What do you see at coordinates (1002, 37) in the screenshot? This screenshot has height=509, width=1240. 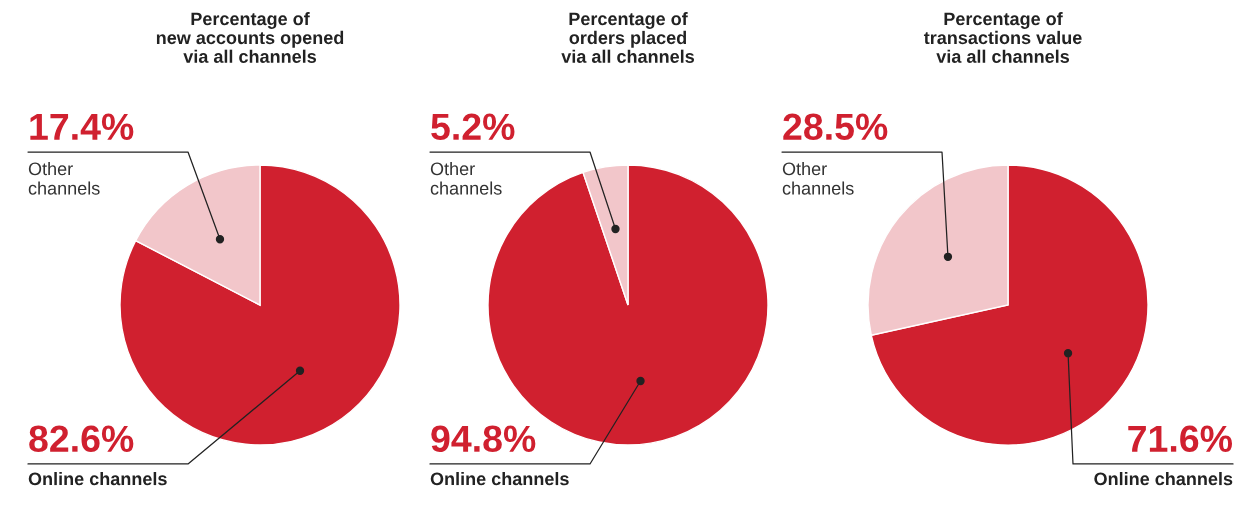 I see `chart-title: Percentage of transactions value via all channels` at bounding box center [1002, 37].